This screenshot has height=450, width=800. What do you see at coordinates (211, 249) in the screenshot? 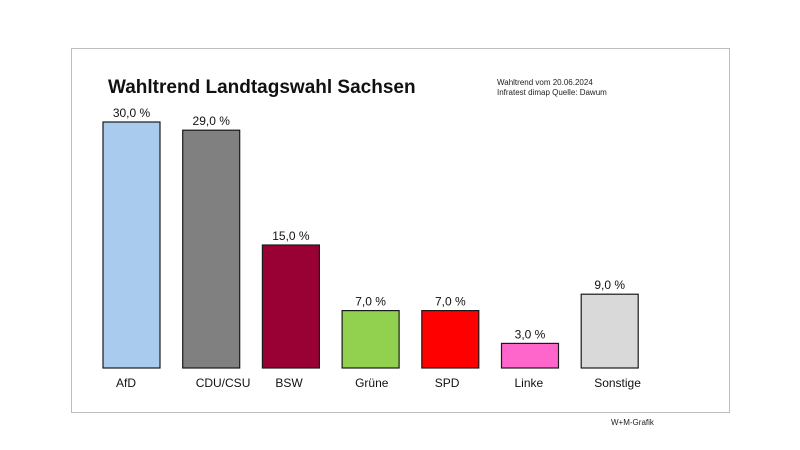
I see `bar-cdu-csu` at bounding box center [211, 249].